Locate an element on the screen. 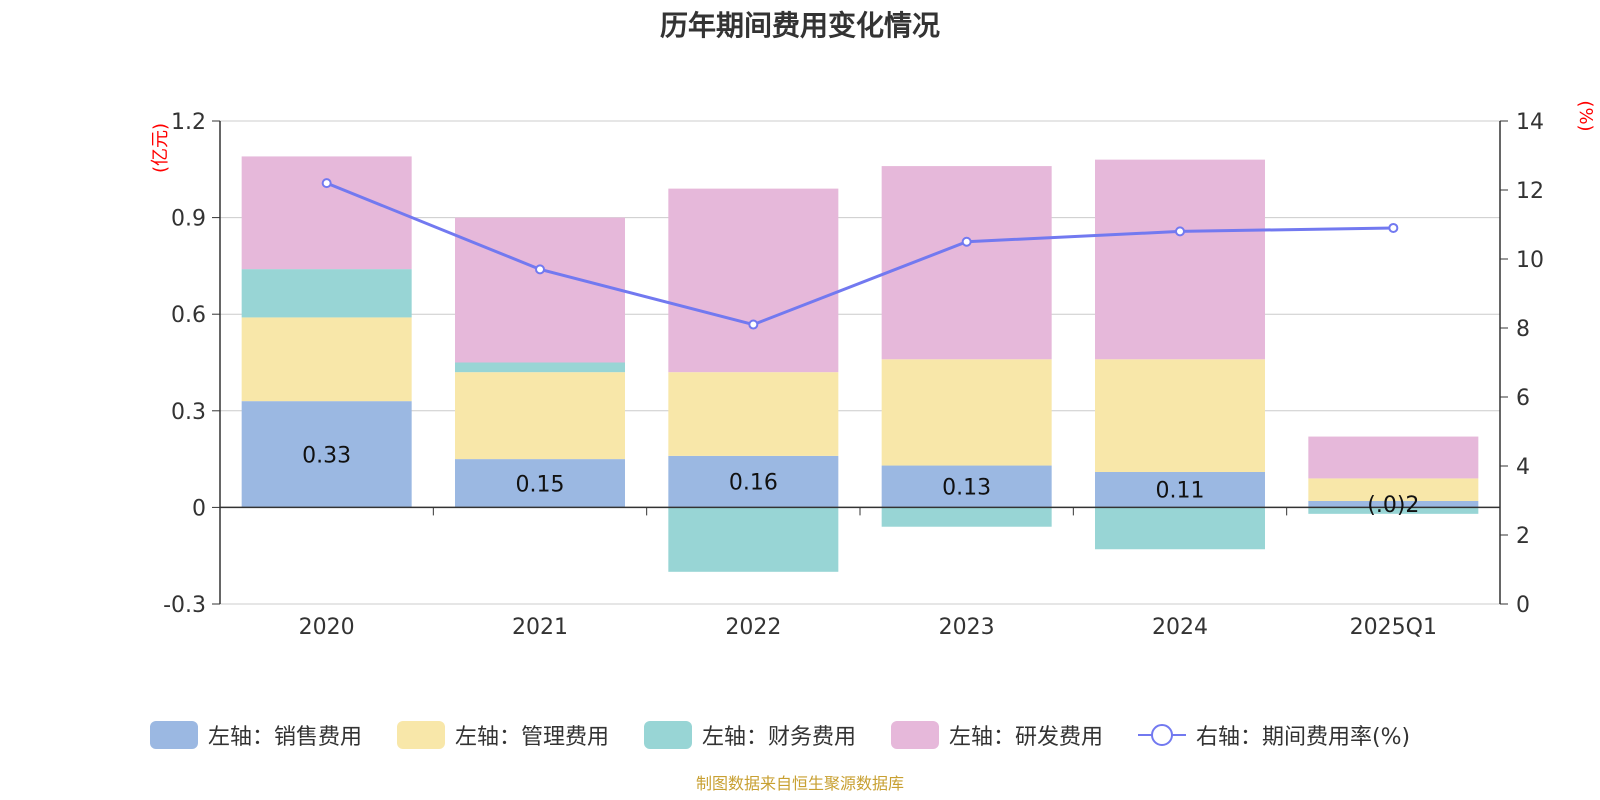 The width and height of the screenshot is (1600, 800). bar-sales-2022 is located at coordinates (753, 481).